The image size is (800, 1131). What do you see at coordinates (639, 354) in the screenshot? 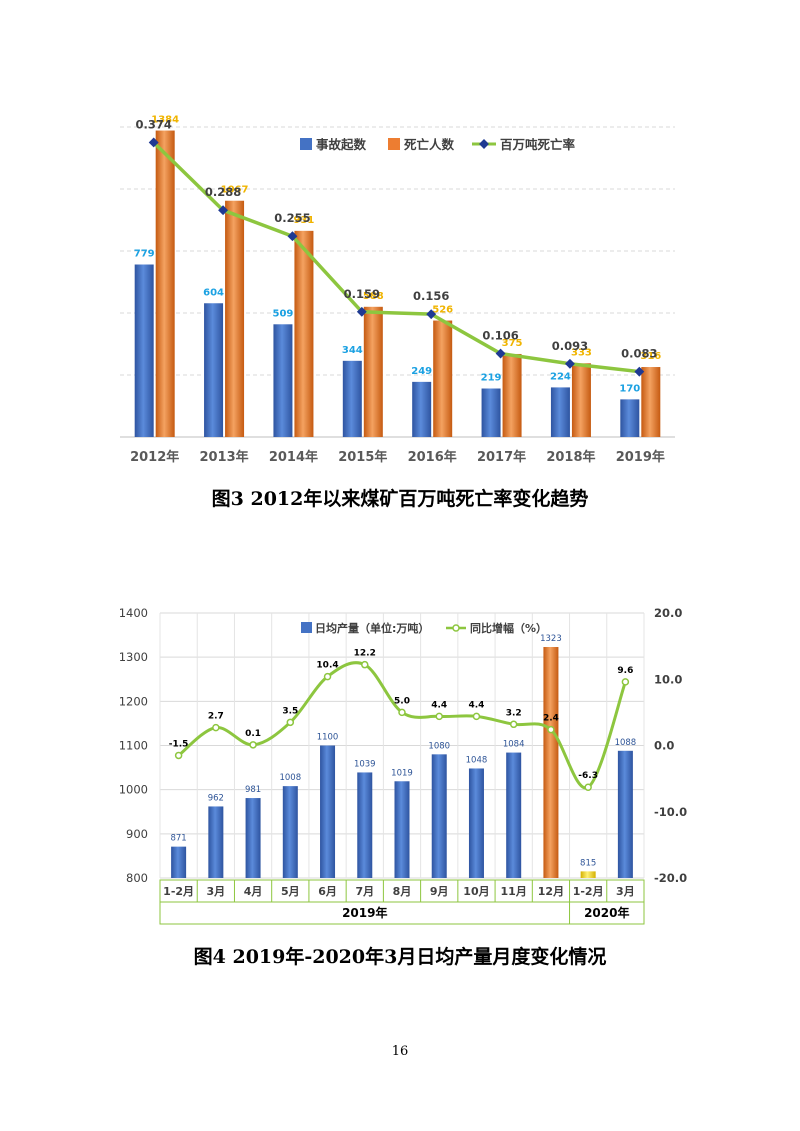
I see `data-label-rate: 0.083` at bounding box center [639, 354].